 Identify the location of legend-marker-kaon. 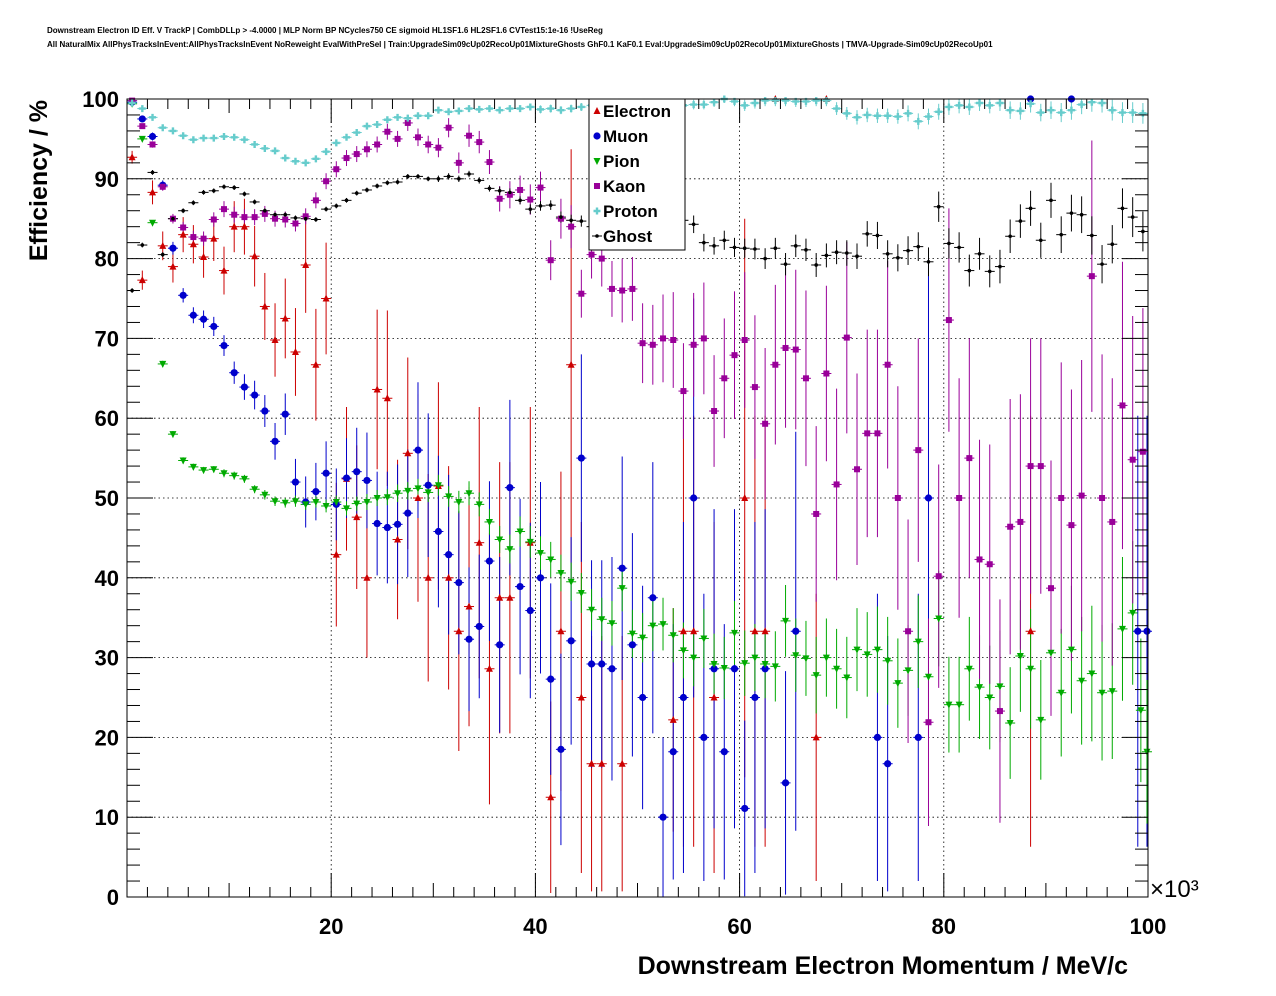
(597, 186).